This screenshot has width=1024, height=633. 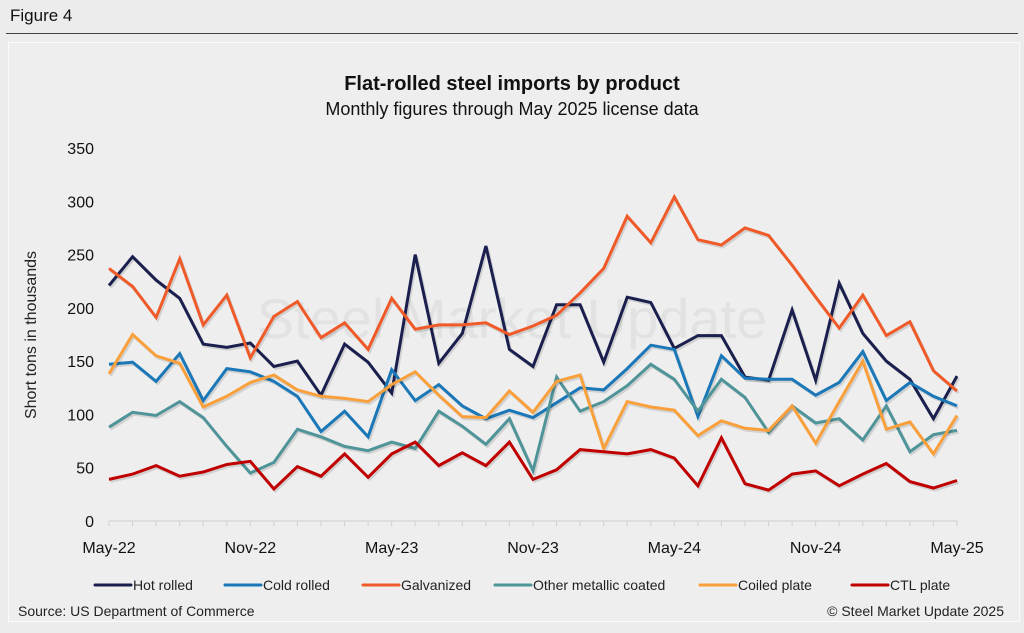 I want to click on x-tick-label: Nov-22, so click(x=251, y=548).